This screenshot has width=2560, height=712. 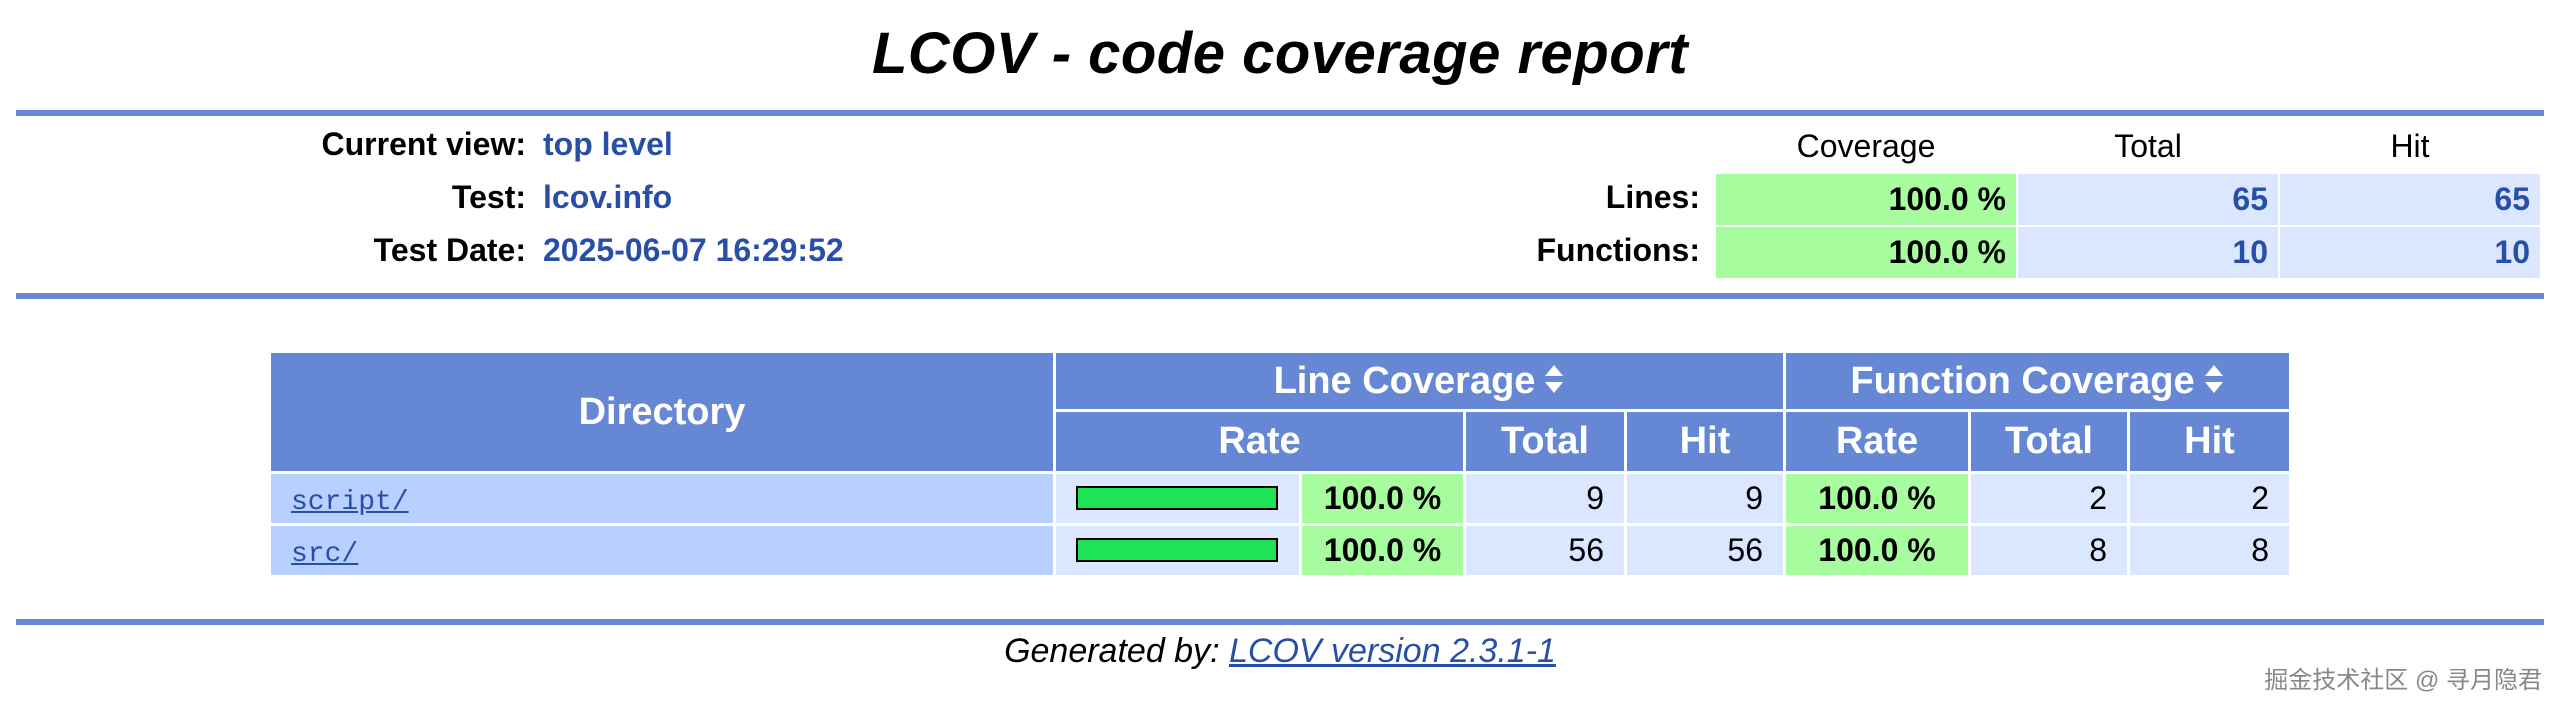 I want to click on current-view-label: Current view:, so click(x=423, y=144).